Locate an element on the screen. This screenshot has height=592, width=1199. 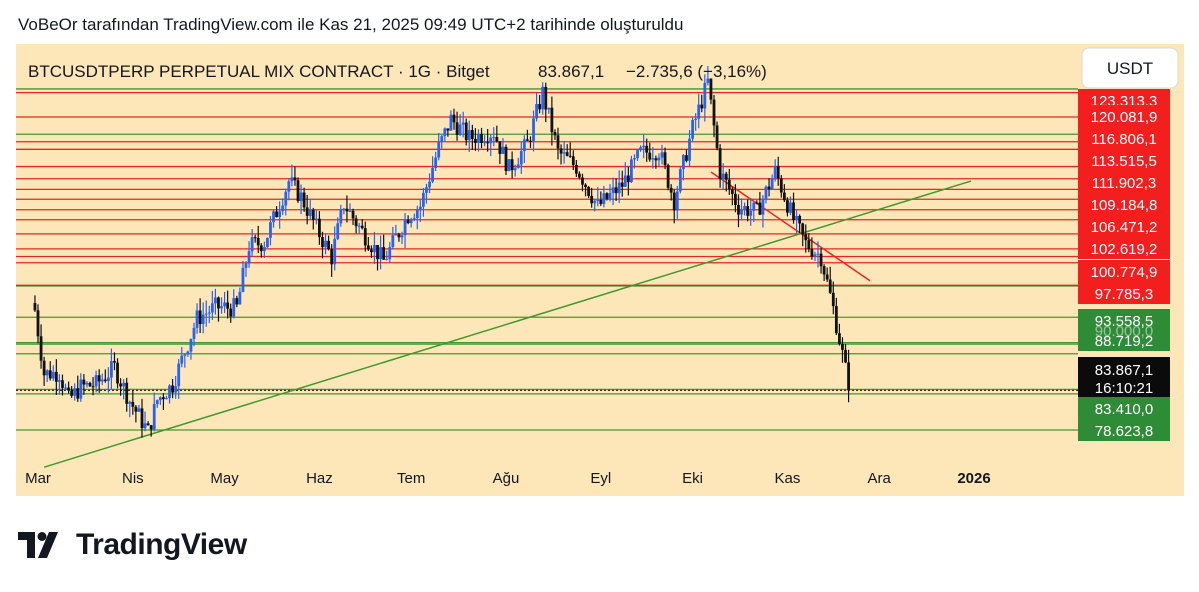
tradingview-wordmark: TradingView is located at coordinates (161, 544).